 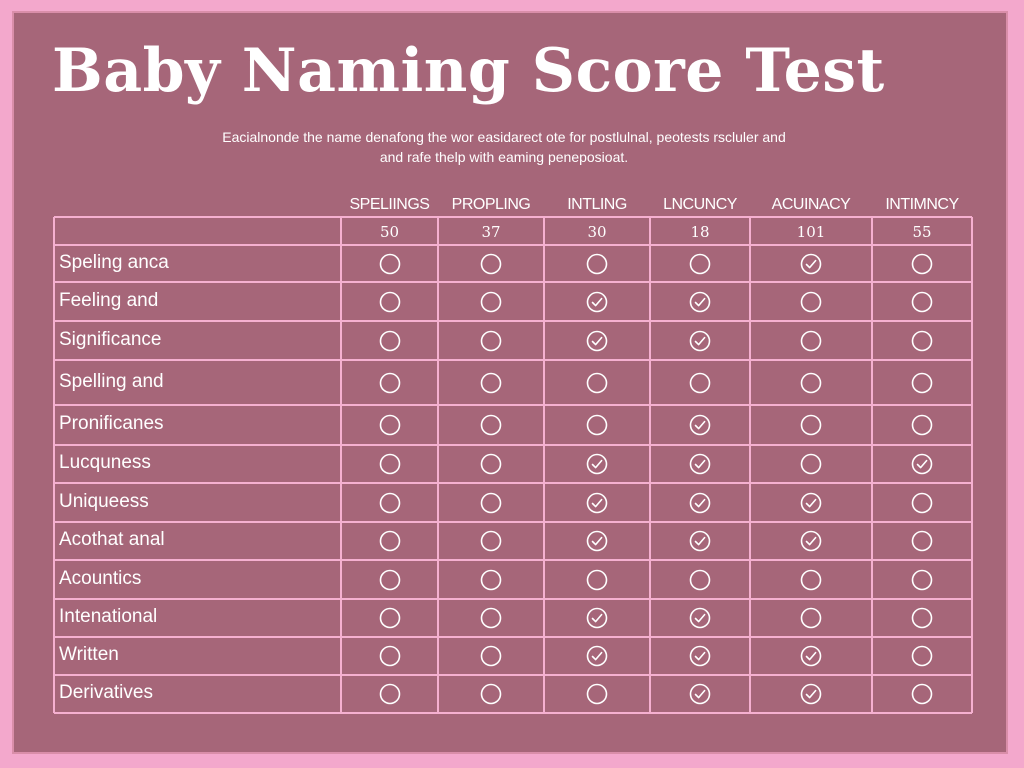 I want to click on row-label: Feeling and, so click(x=109, y=300).